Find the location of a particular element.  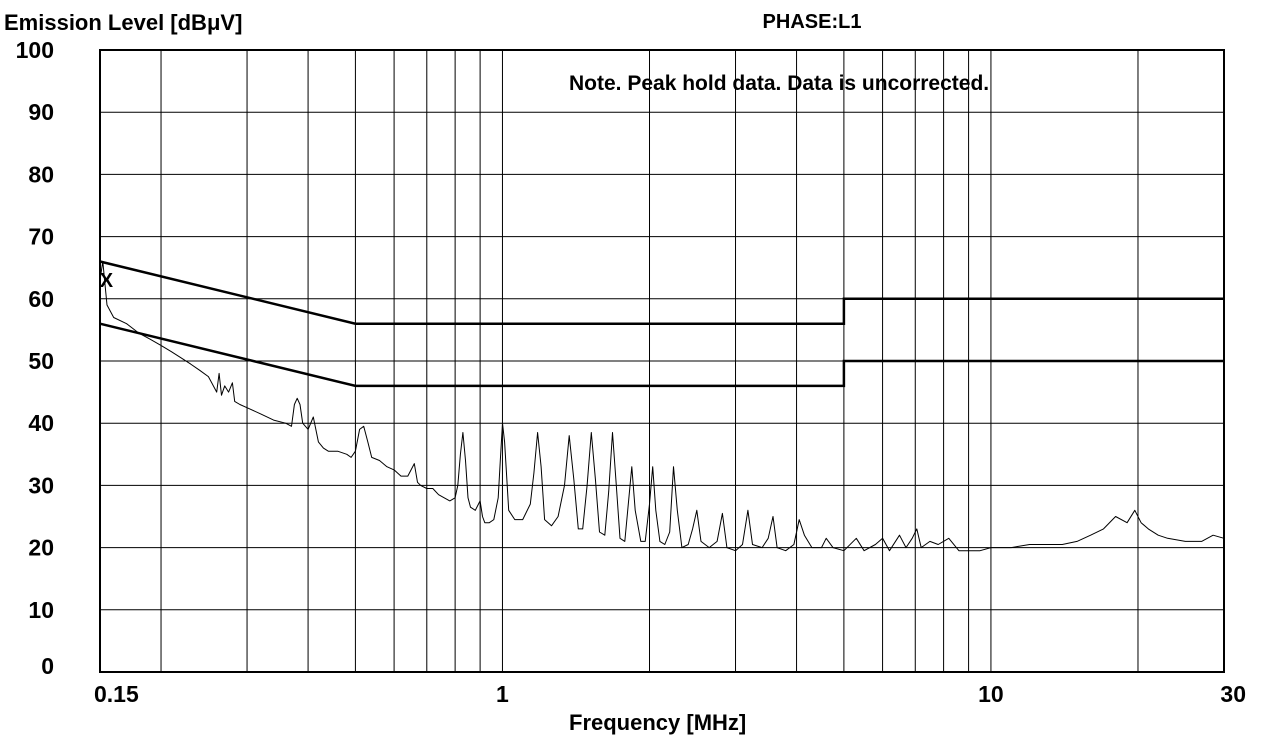

y-tick-label: 60 is located at coordinates (41, 299).